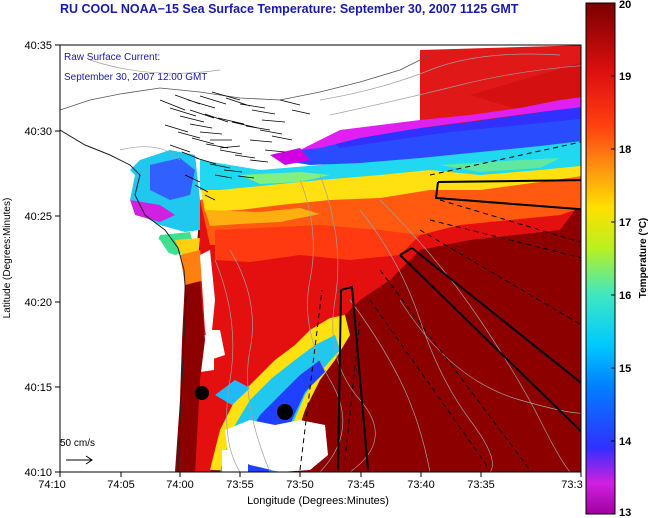 Image resolution: width=651 pixels, height=518 pixels. Describe the element at coordinates (300, 485) in the screenshot. I see `x-tick-label: 73:50` at that location.